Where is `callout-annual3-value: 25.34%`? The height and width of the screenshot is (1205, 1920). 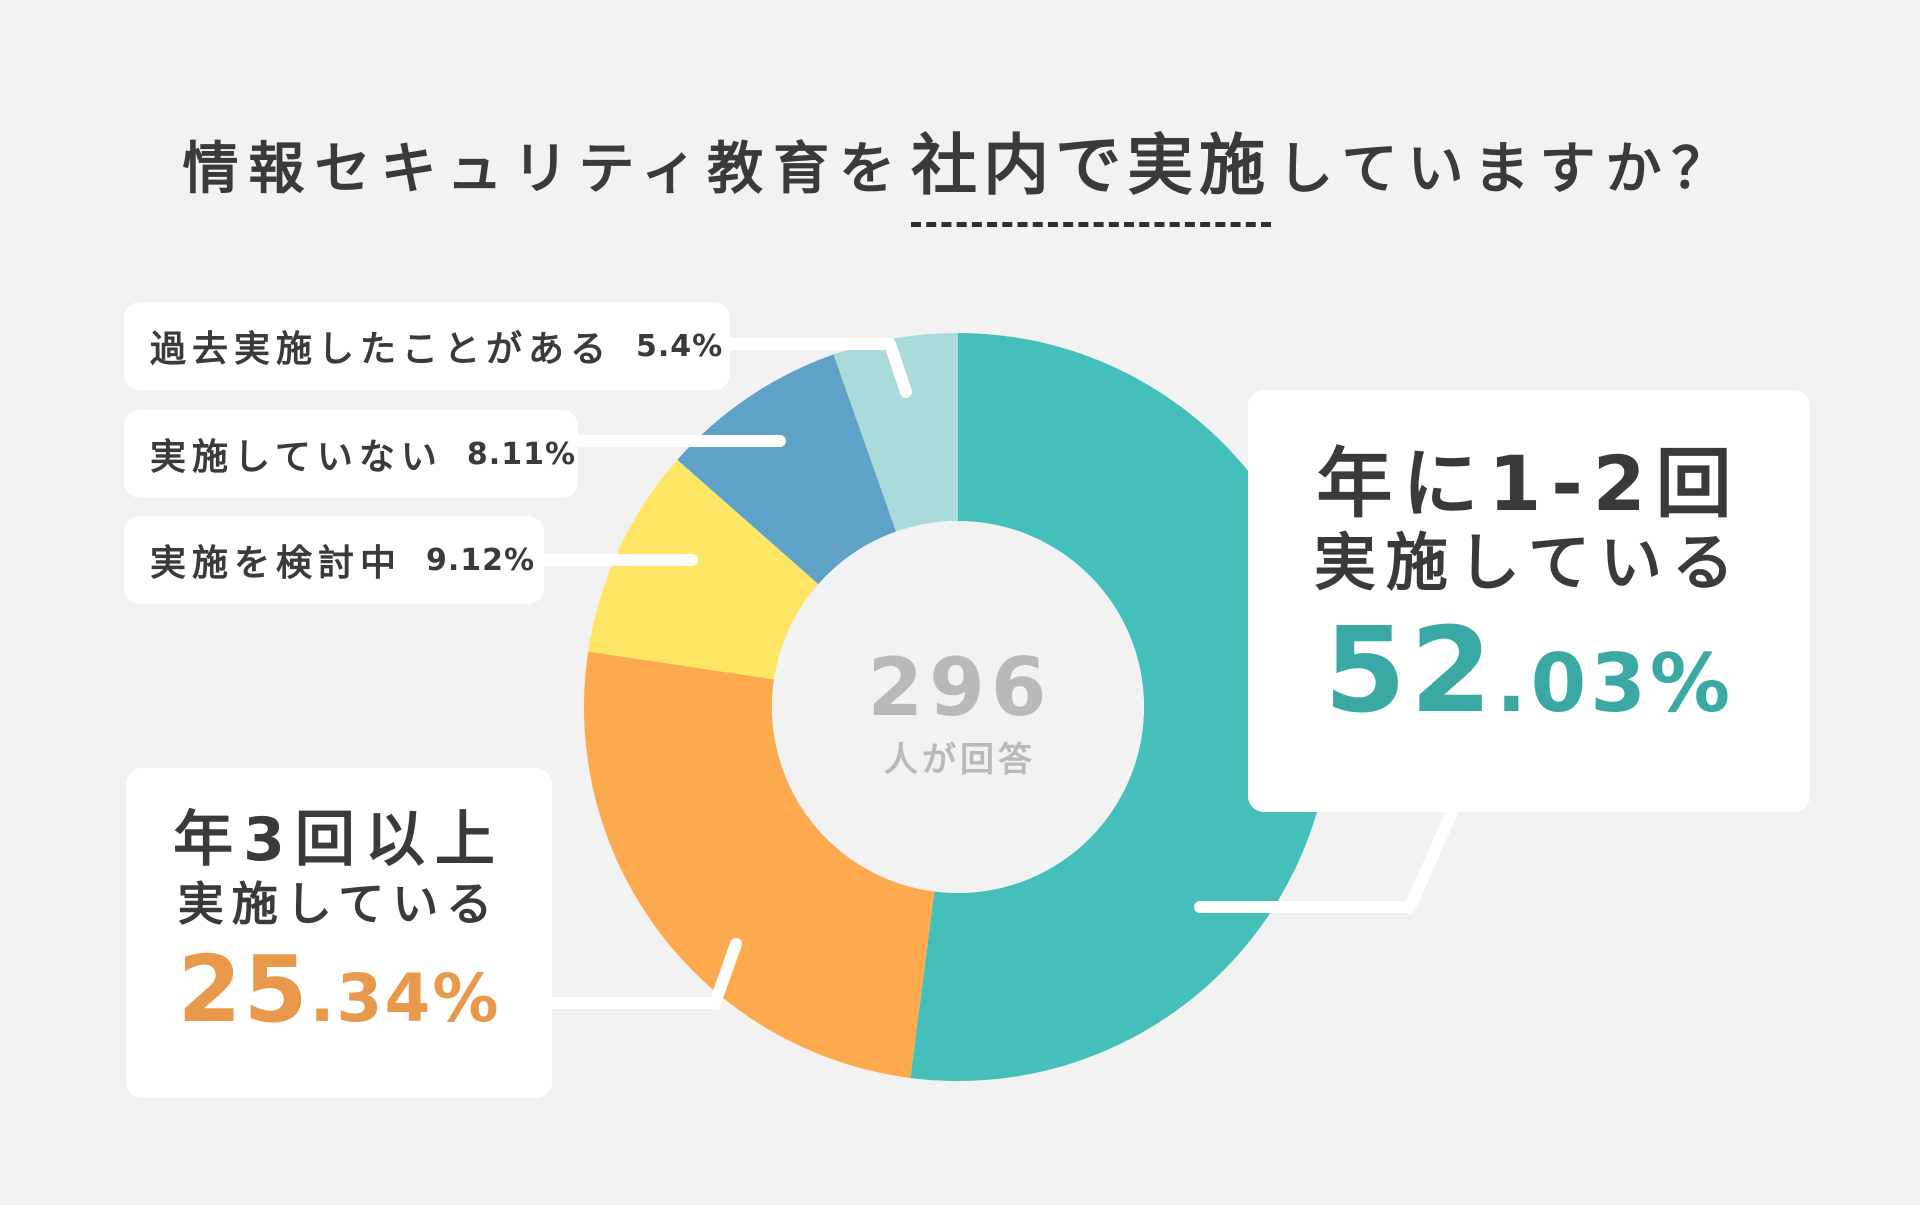 callout-annual3-value: 25.34% is located at coordinates (339, 990).